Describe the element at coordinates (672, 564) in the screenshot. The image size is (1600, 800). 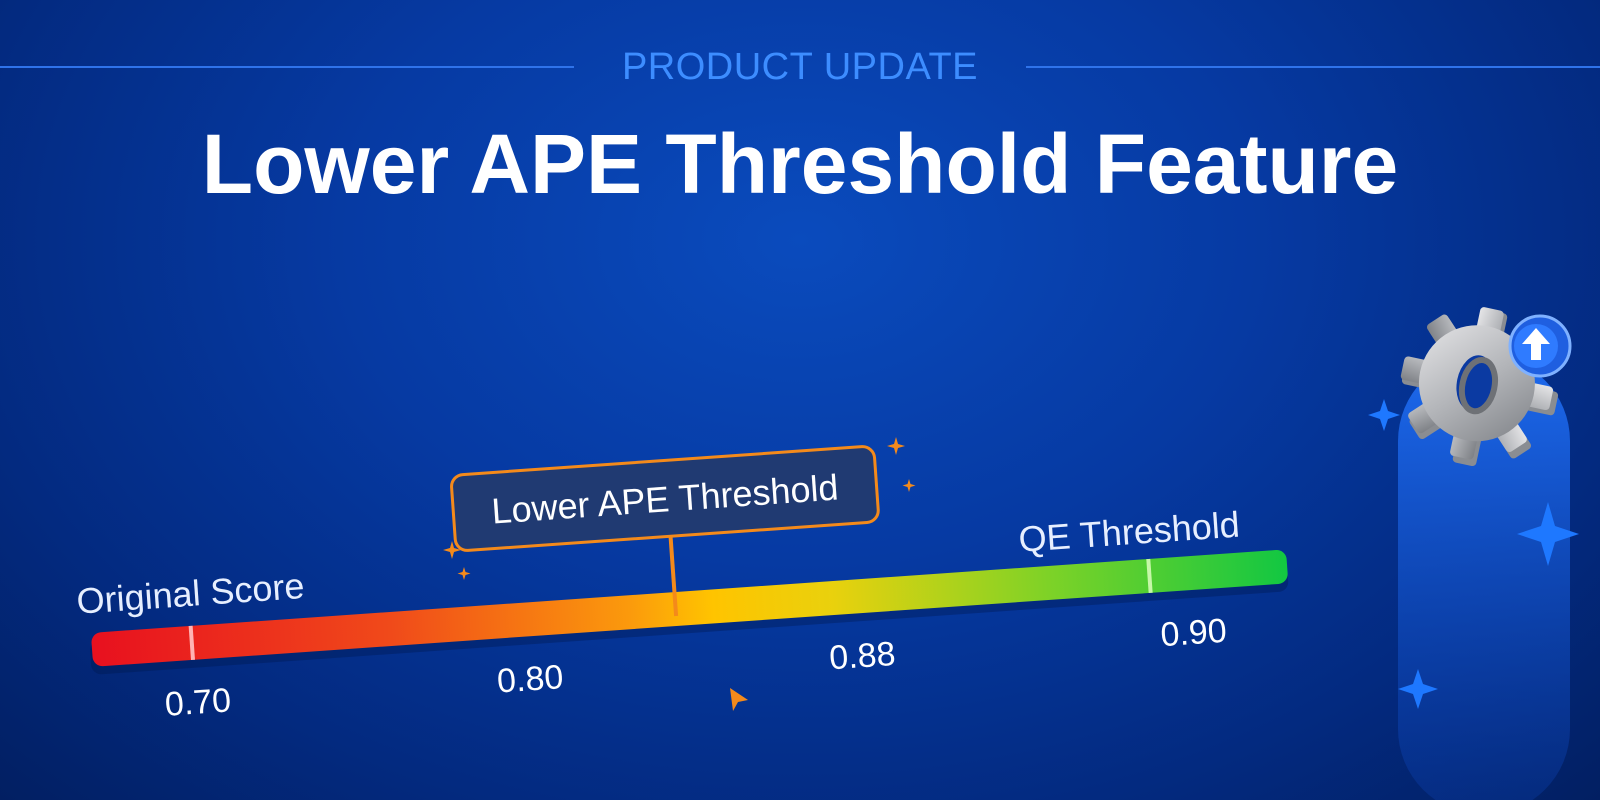
I see `callout-connector` at that location.